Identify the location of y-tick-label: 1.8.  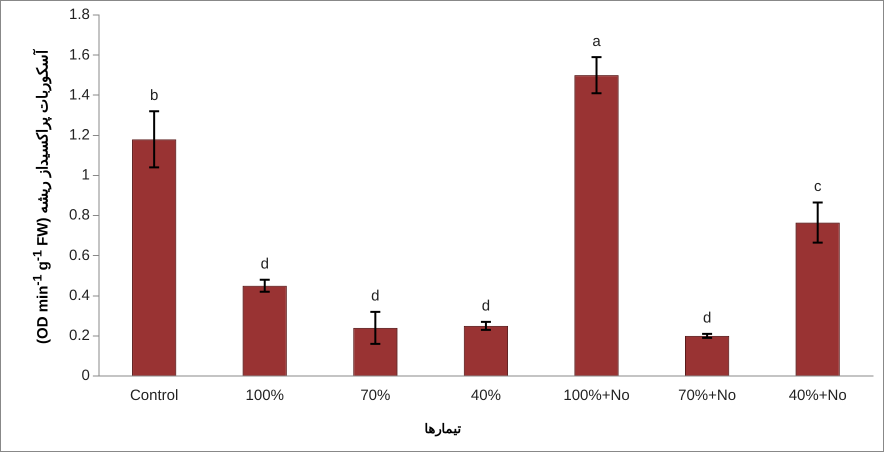
(79, 15).